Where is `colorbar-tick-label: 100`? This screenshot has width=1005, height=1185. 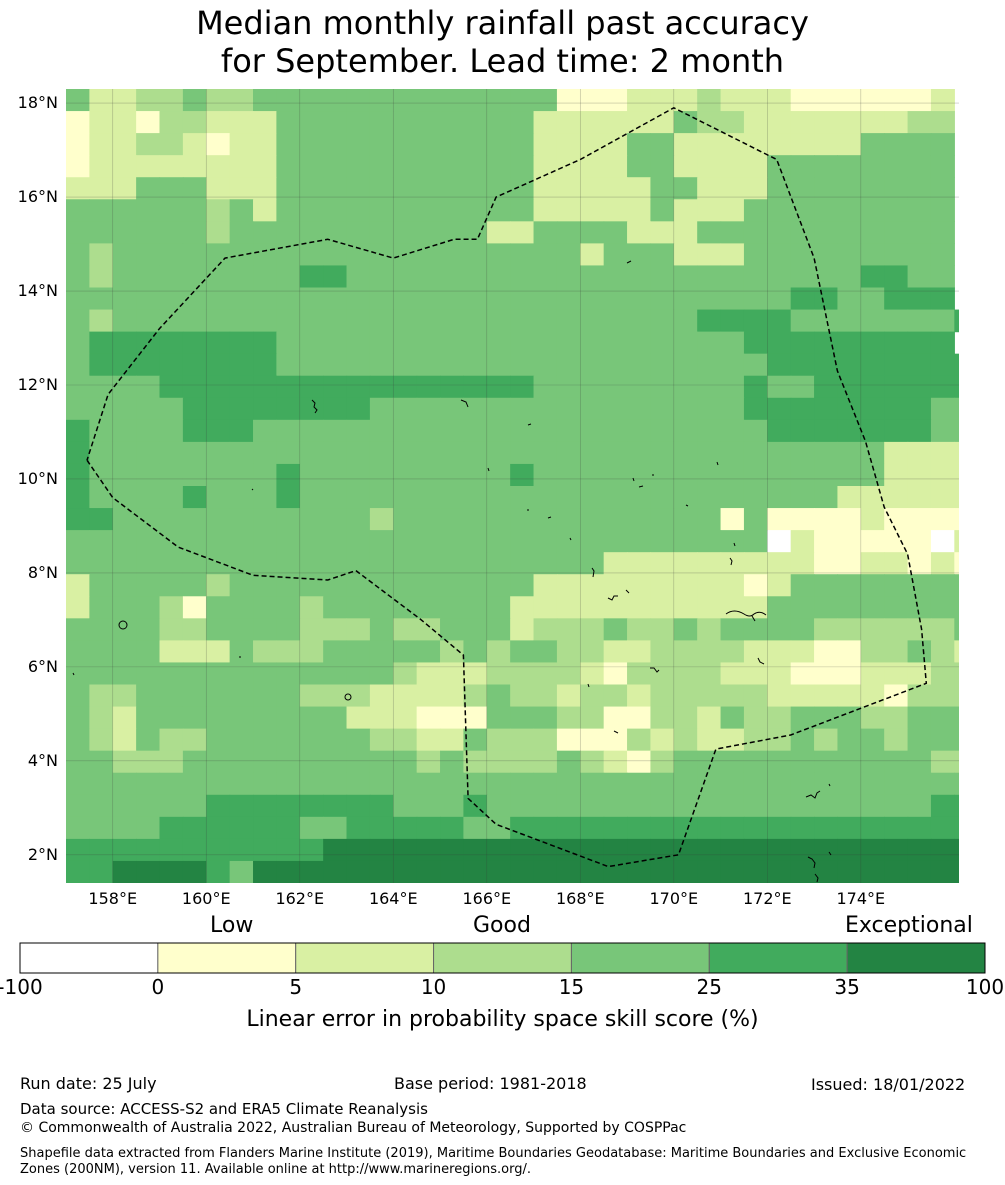
colorbar-tick-label: 100 is located at coordinates (985, 987).